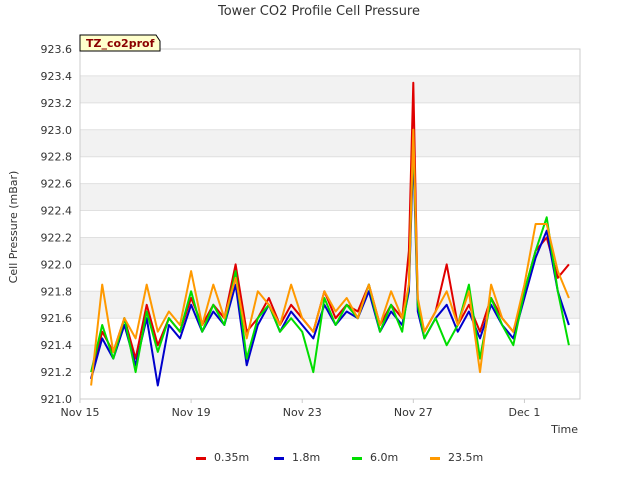 Image resolution: width=640 pixels, height=480 pixels. I want to click on badge-label: TZ_co2prof, so click(120, 43).